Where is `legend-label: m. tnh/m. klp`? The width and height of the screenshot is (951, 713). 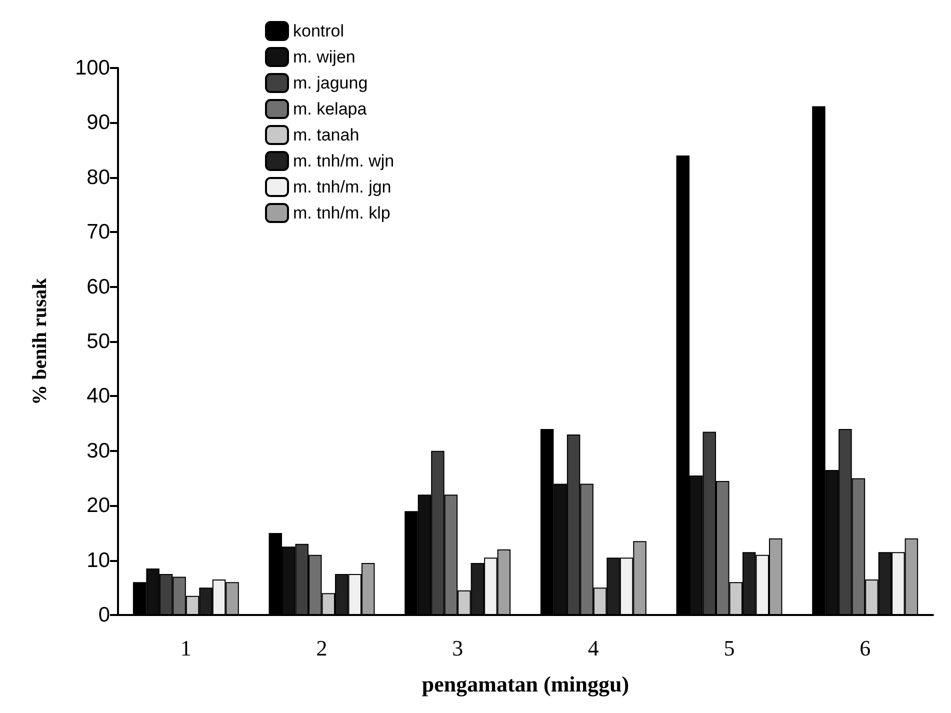
legend-label: m. tnh/m. klp is located at coordinates (341, 213).